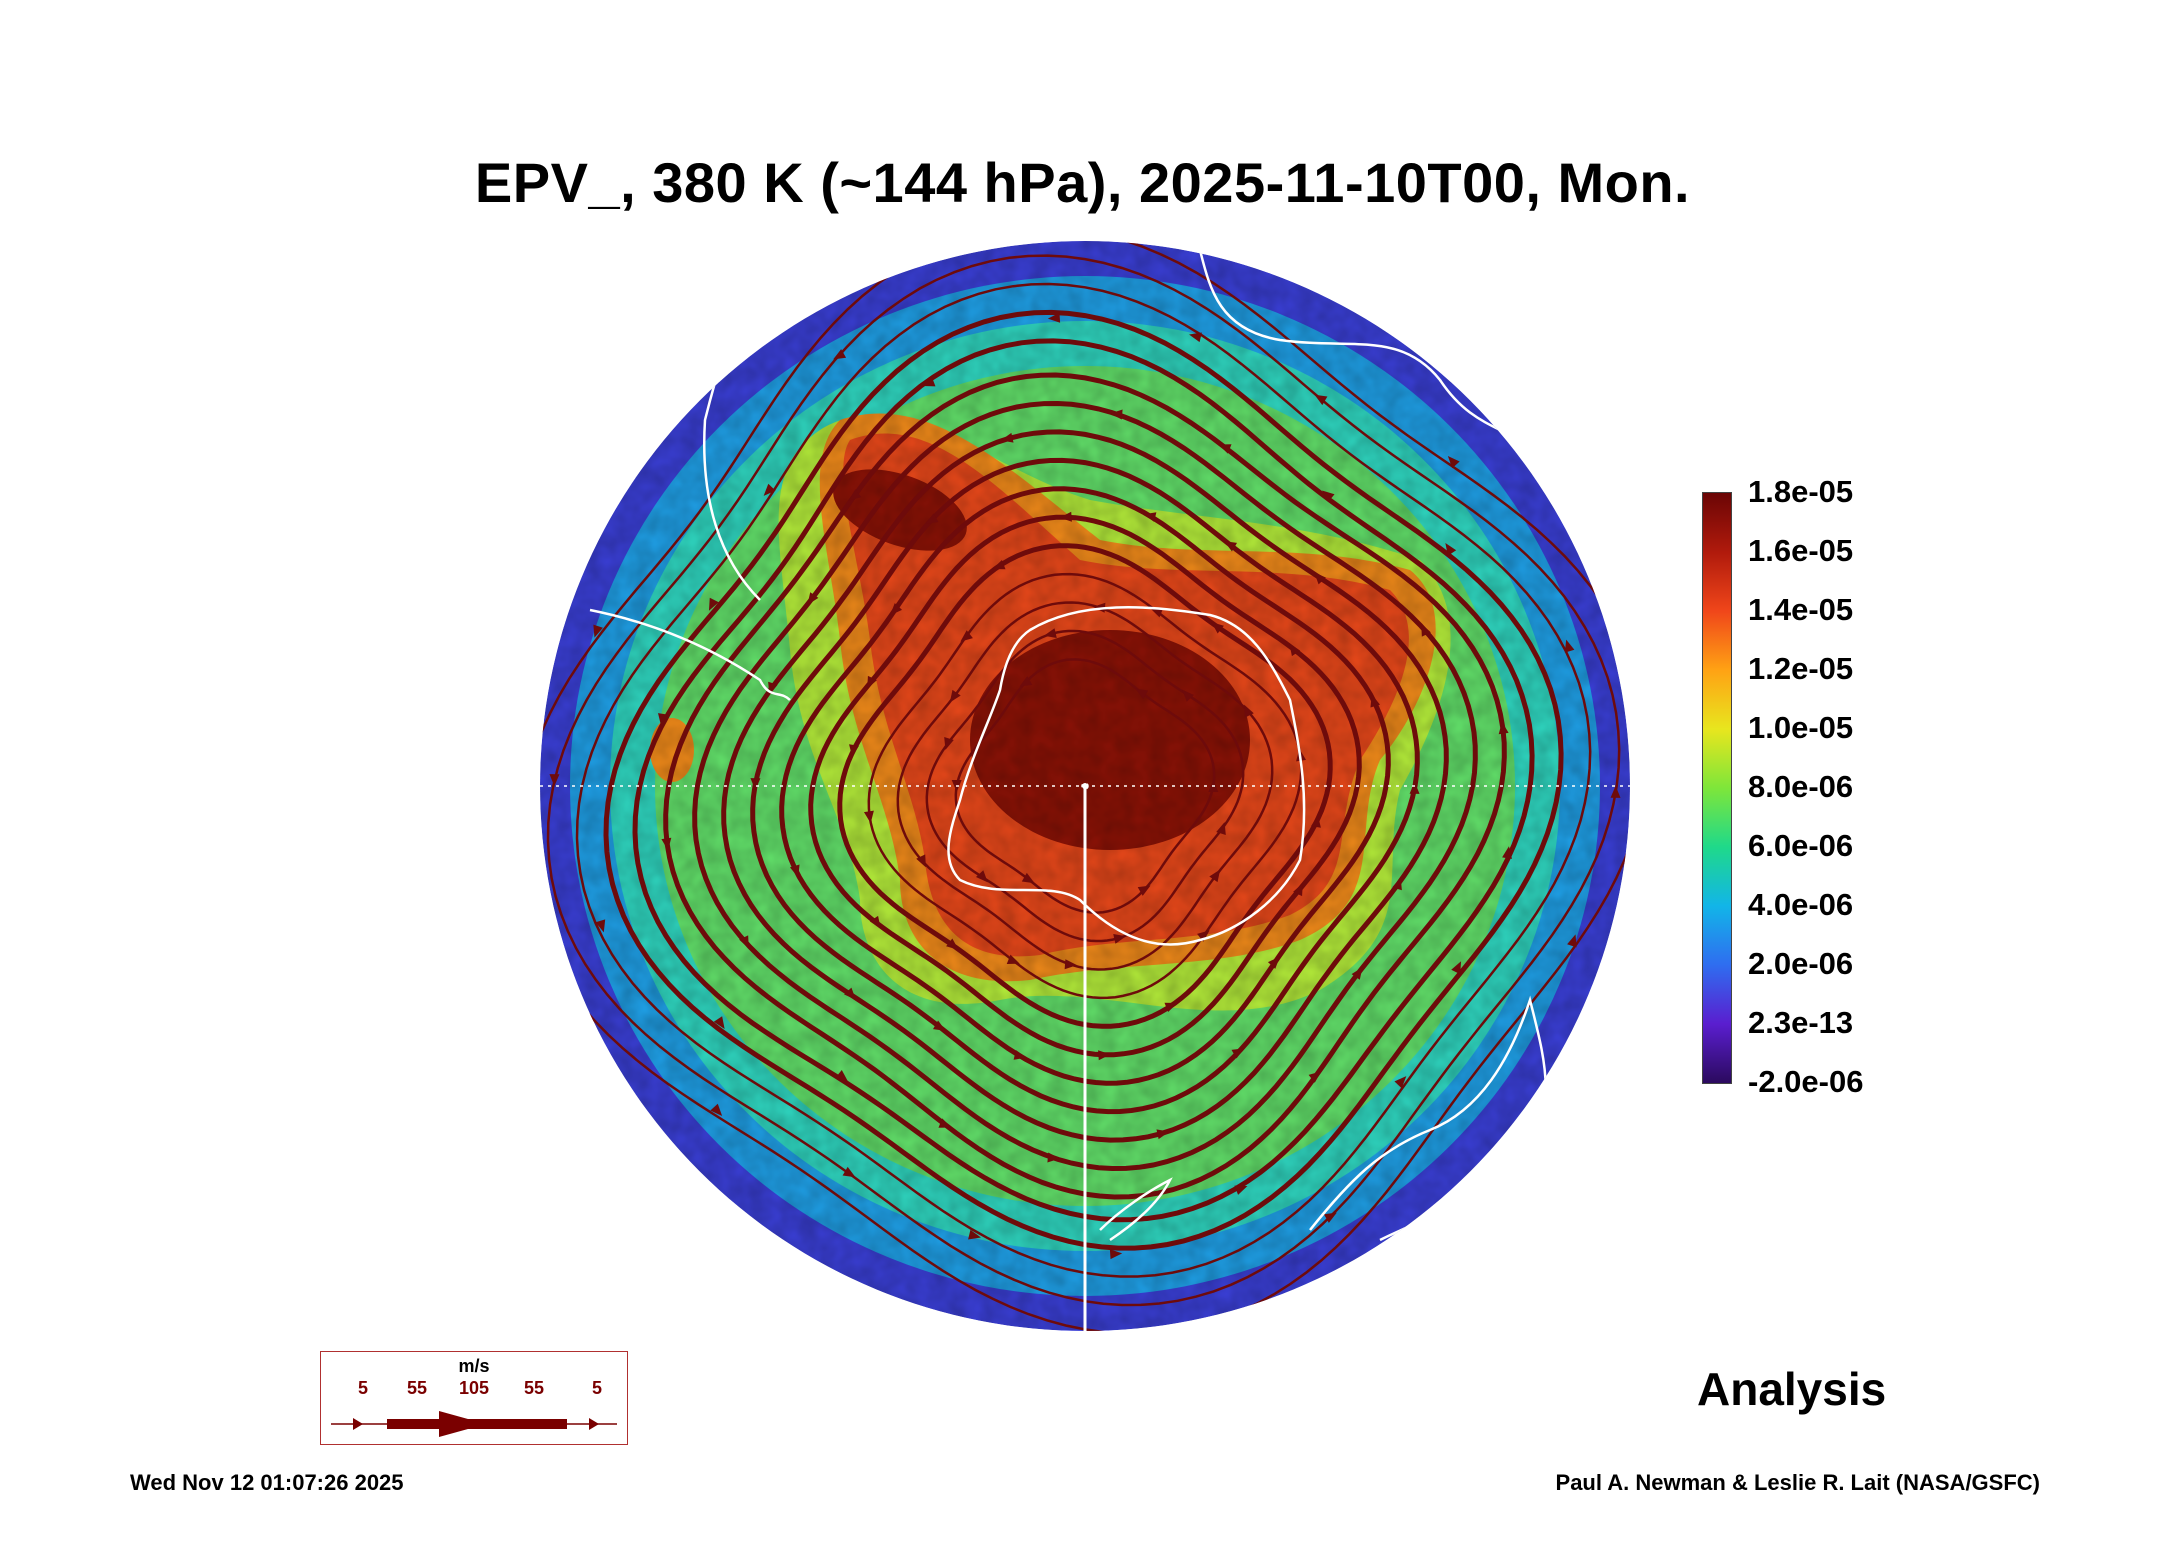 This screenshot has width=2165, height=1561. What do you see at coordinates (1801, 1022) in the screenshot?
I see `colorbar-tick-label: 2.3e-13` at bounding box center [1801, 1022].